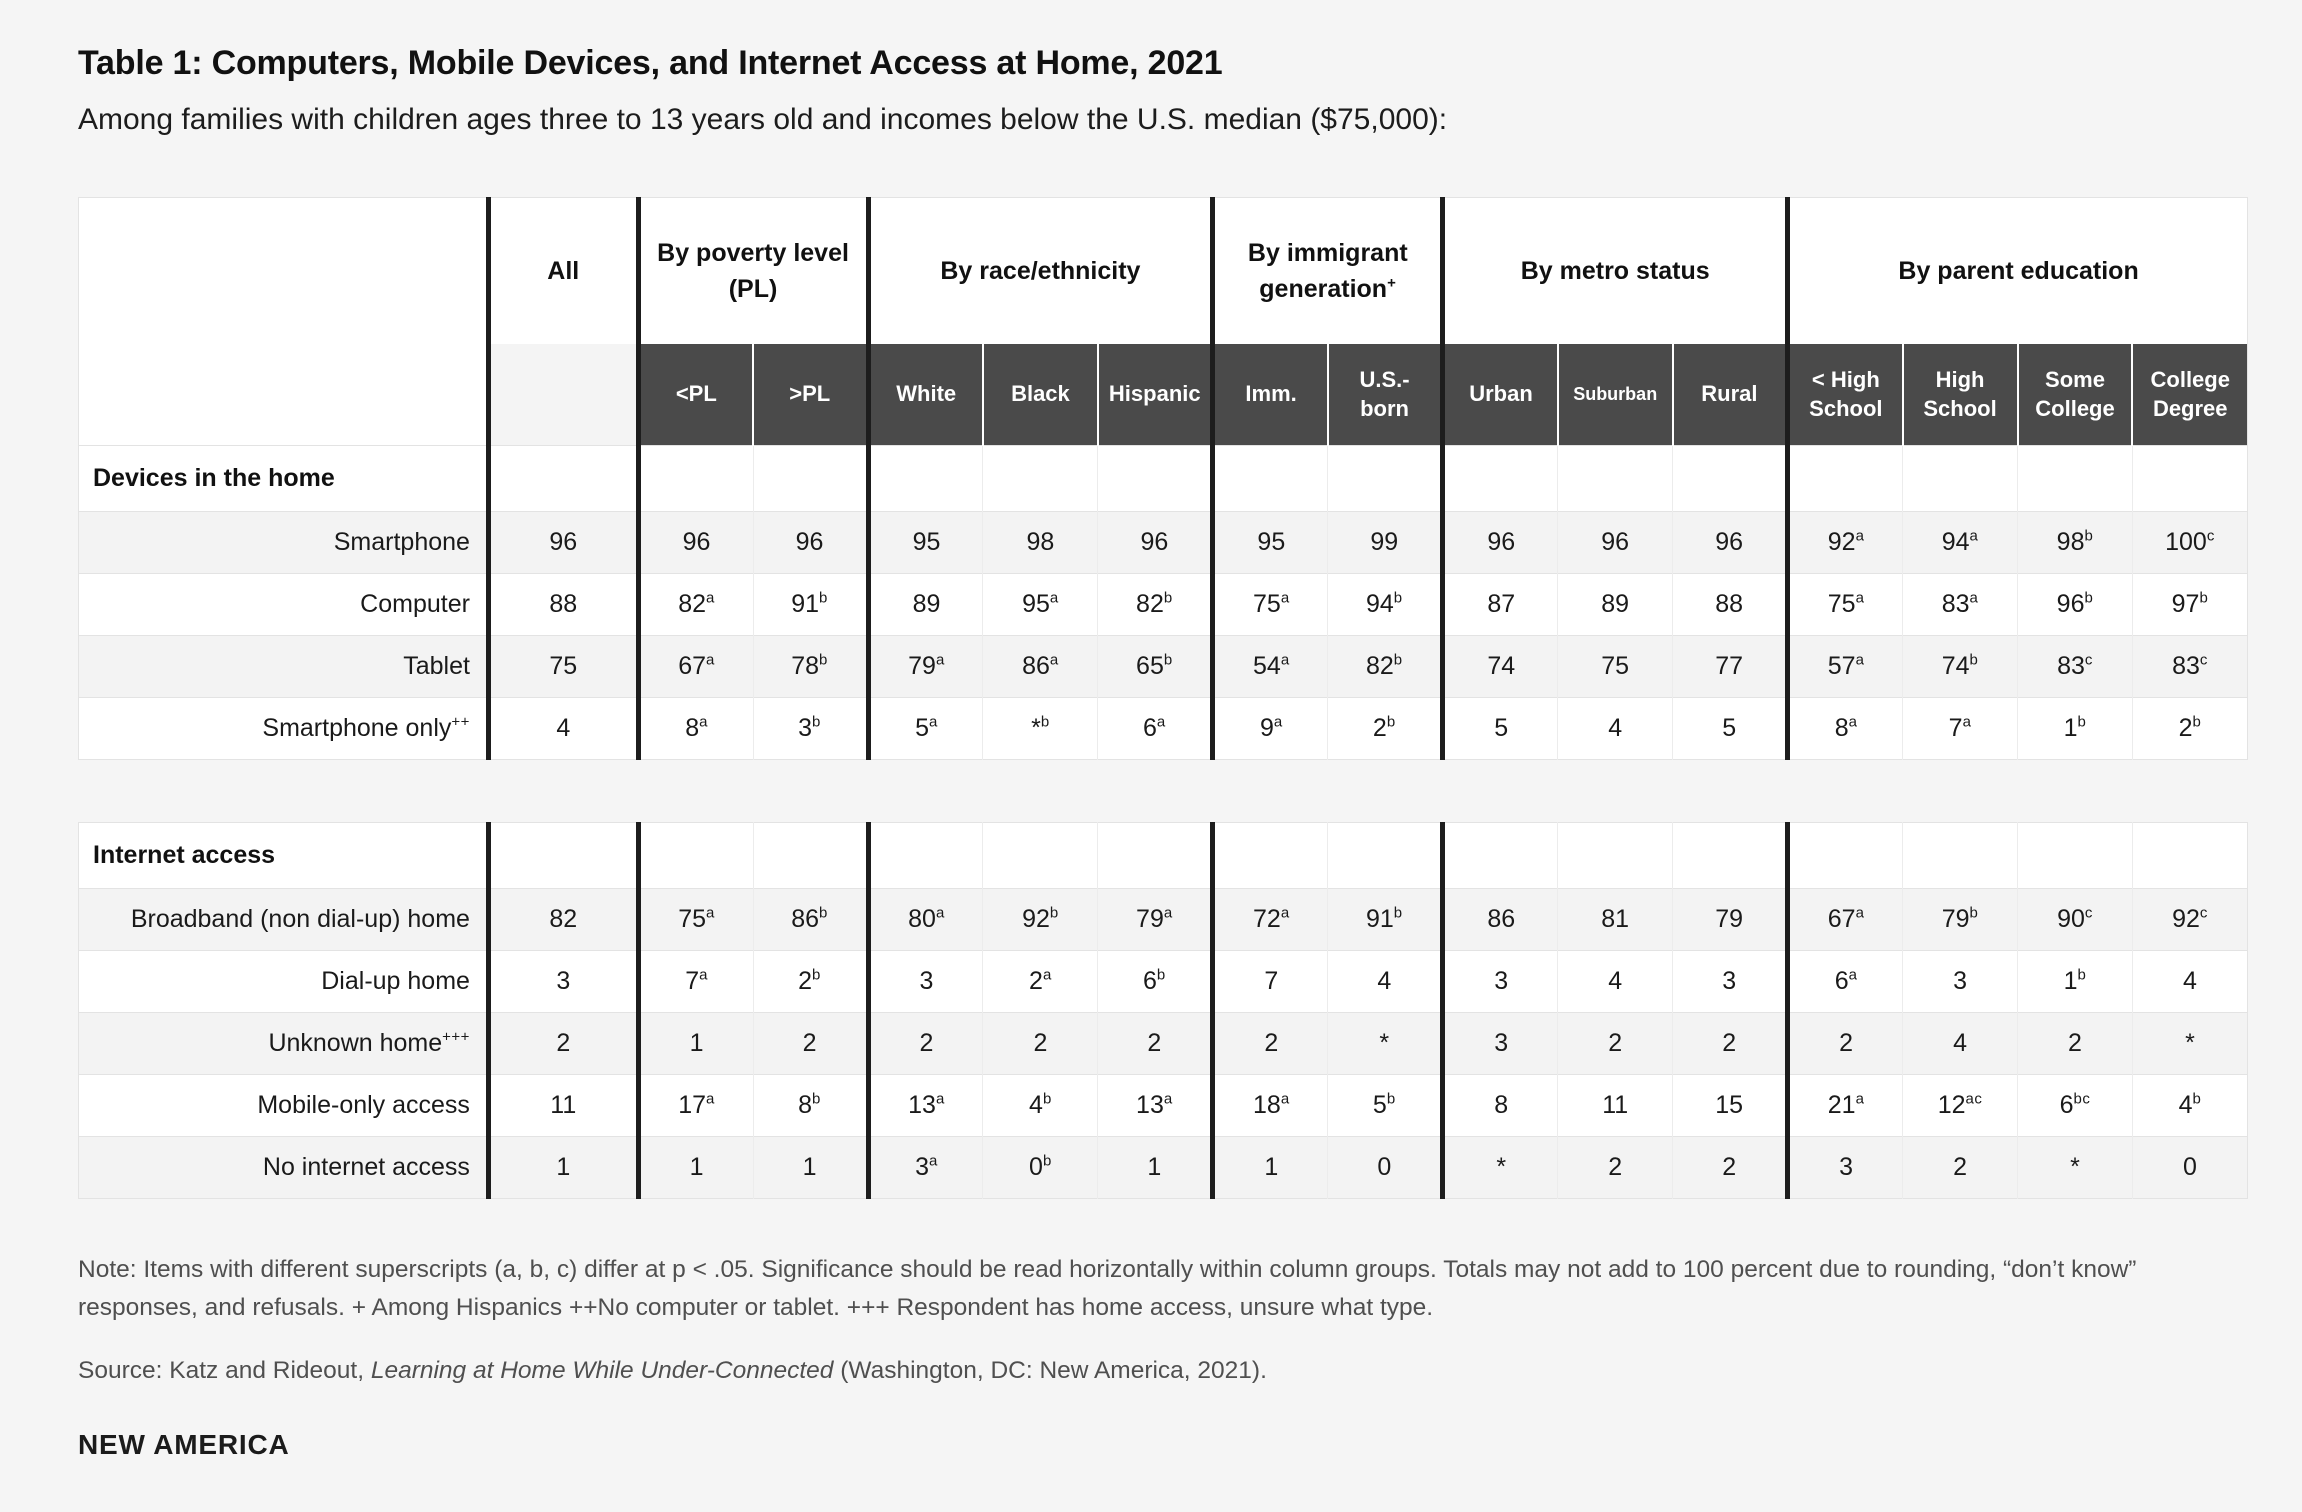 The width and height of the screenshot is (2302, 1512). I want to click on value-cell: *b, so click(1040, 728).